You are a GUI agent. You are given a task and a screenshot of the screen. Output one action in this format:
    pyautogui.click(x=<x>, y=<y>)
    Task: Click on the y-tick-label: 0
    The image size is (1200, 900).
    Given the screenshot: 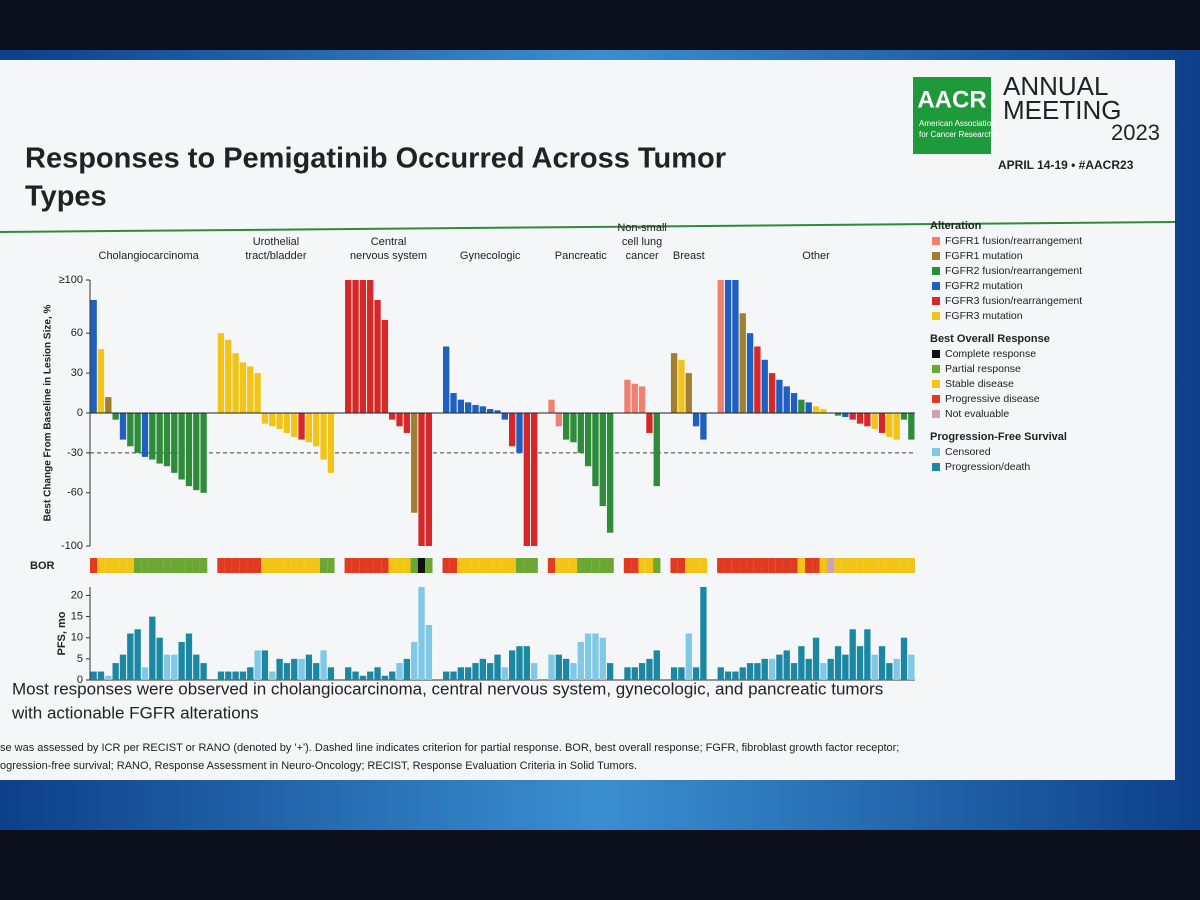 What is the action you would take?
    pyautogui.click(x=80, y=413)
    